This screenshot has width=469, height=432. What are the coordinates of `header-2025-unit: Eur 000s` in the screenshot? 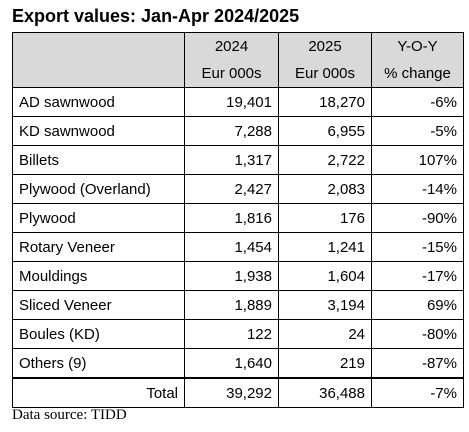 It's located at (325, 74).